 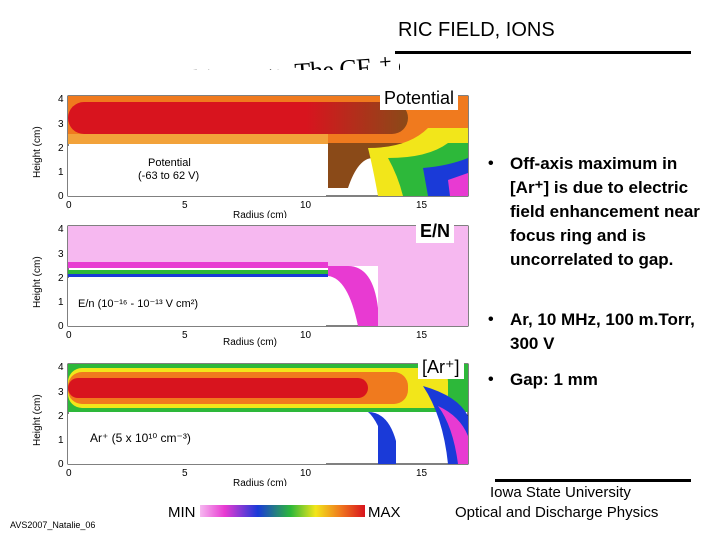 I want to click on en-annotation-line1: E/n (10⁻¹⁶ - 10⁻¹³ V cm²), so click(x=138, y=304).